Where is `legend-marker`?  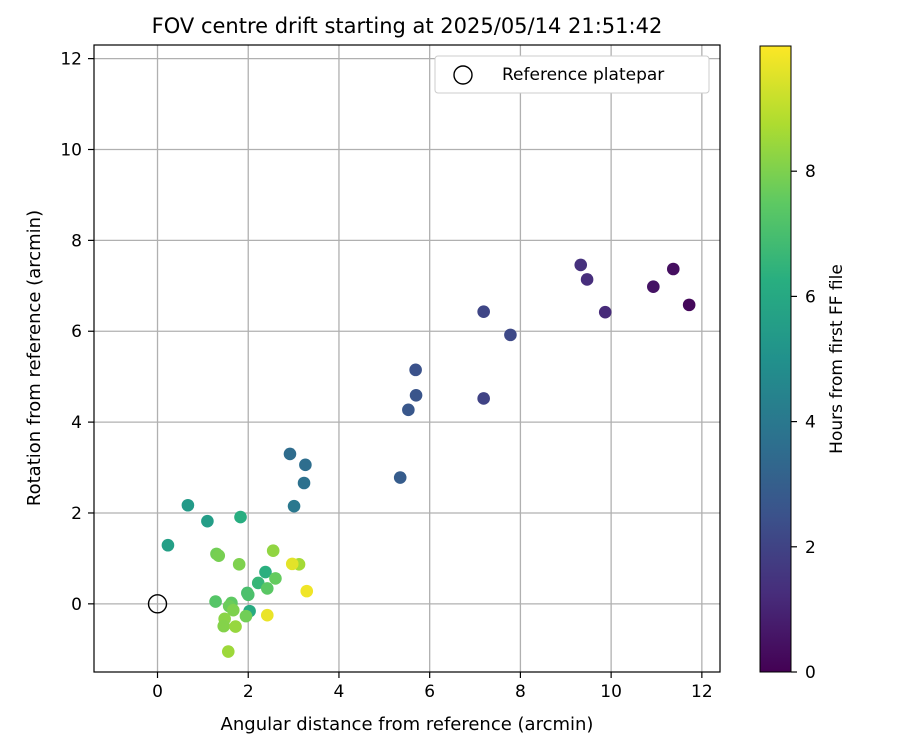
legend-marker is located at coordinates (463, 75).